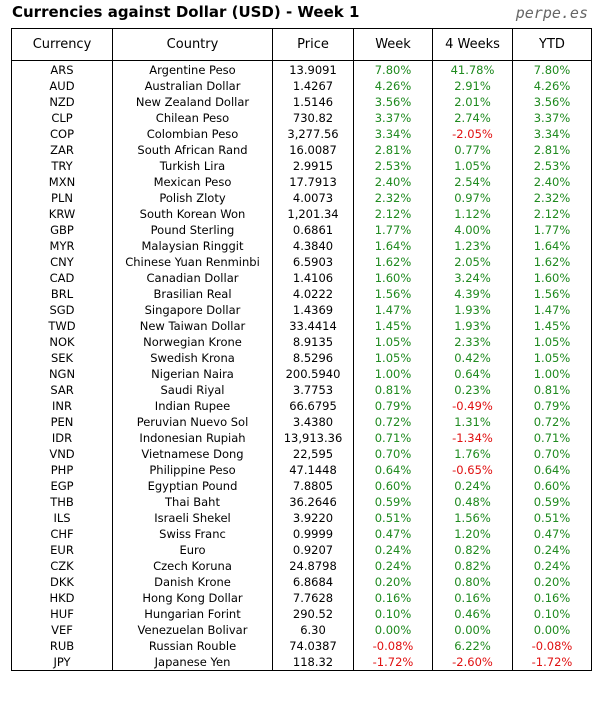  I want to click on table-cell: 730.82, so click(313, 118).